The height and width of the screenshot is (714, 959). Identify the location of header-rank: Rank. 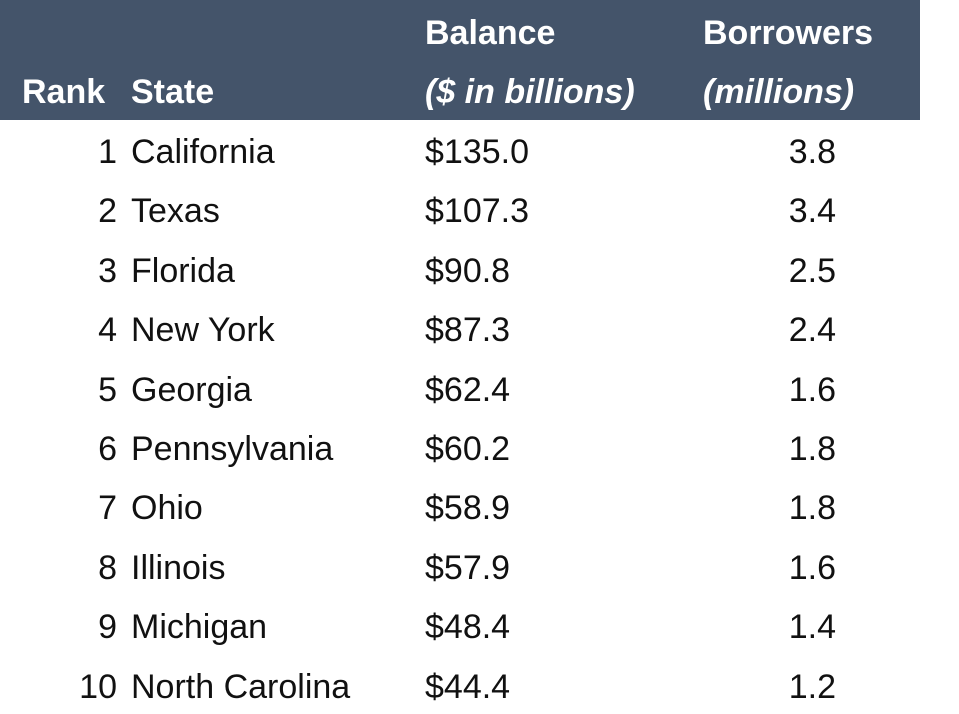
(64, 92).